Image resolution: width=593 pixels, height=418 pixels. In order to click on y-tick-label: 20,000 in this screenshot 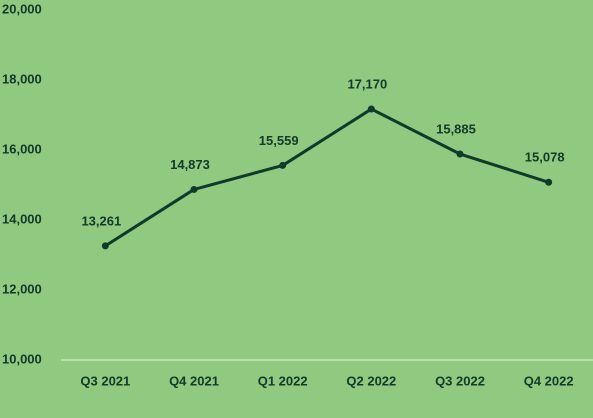, I will do `click(22, 8)`.